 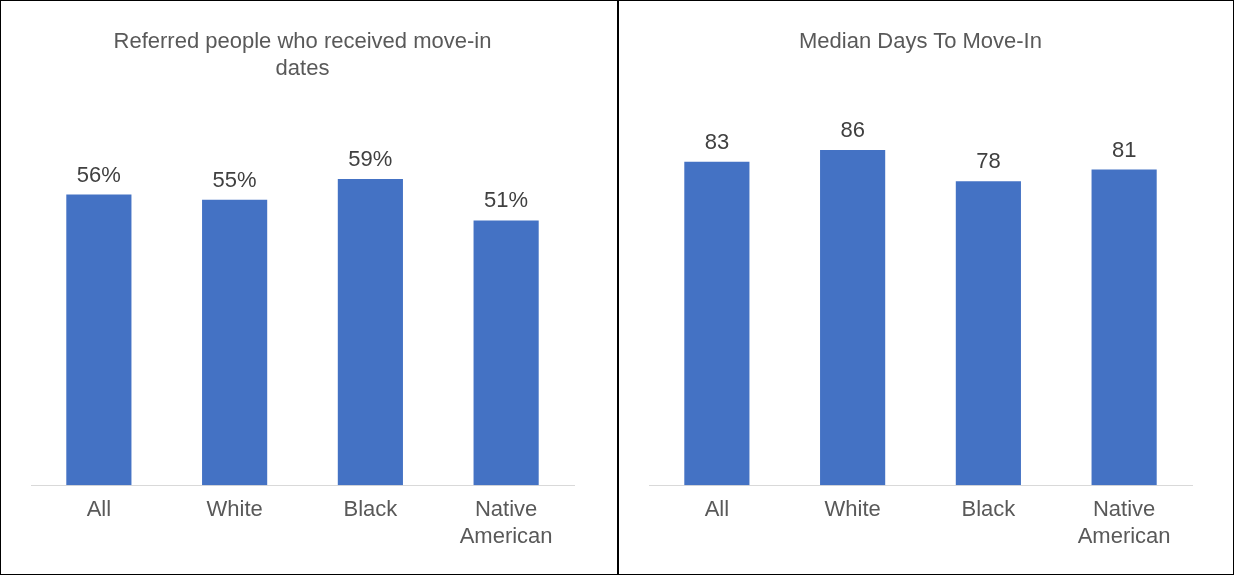 What do you see at coordinates (302, 54) in the screenshot?
I see `chart-title: Referred people who received move-in dates` at bounding box center [302, 54].